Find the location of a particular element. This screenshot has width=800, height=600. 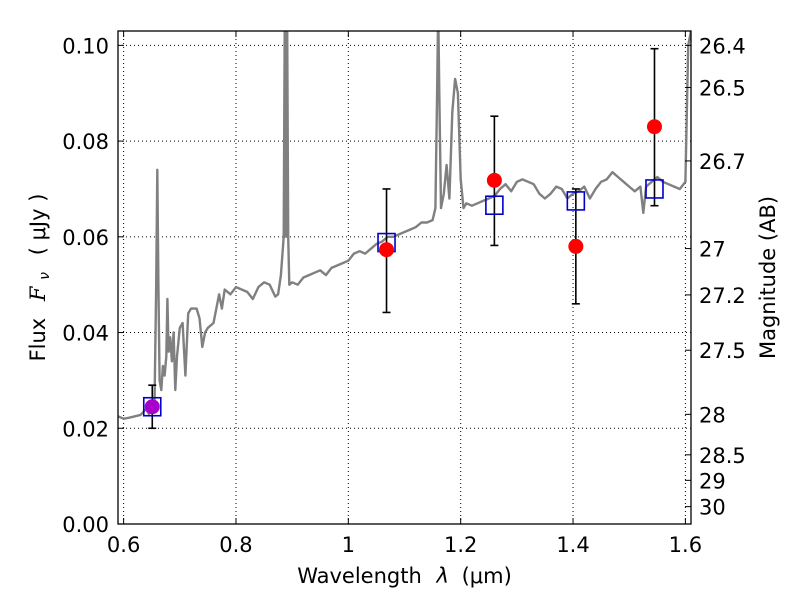

x-tick-label-0: 0.6 is located at coordinates (123, 545).